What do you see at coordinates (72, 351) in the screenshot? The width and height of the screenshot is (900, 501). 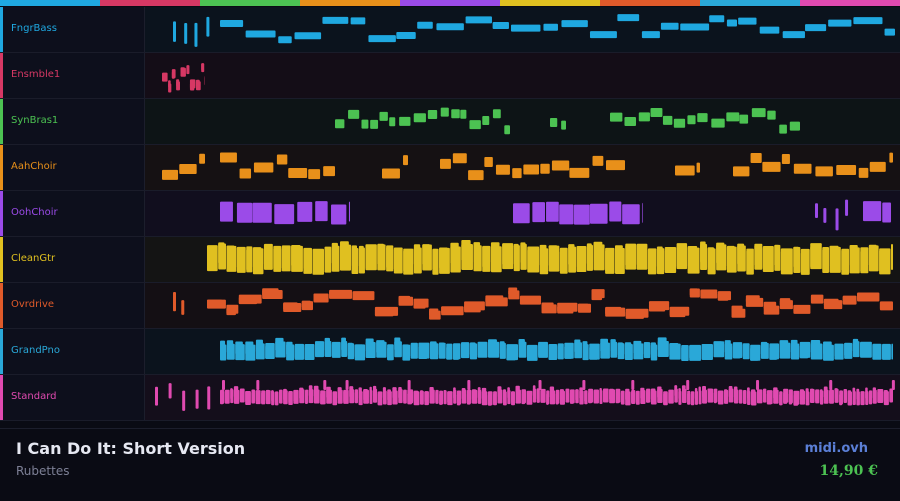 I see `track-label: GrandPno` at bounding box center [72, 351].